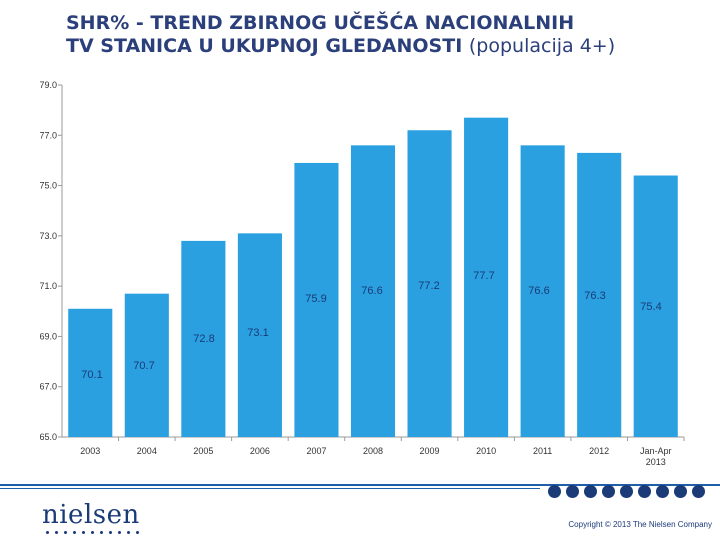 Image resolution: width=720 pixels, height=540 pixels. What do you see at coordinates (594, 296) in the screenshot?
I see `data-label: 76.3` at bounding box center [594, 296].